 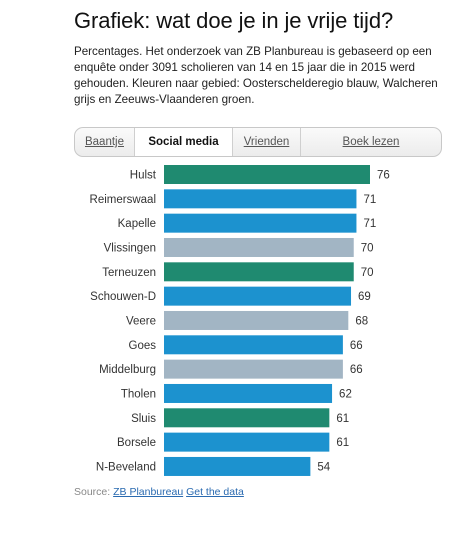 I want to click on tab-bar: Baantje Social media Vrienden Boek lezen, so click(x=258, y=142).